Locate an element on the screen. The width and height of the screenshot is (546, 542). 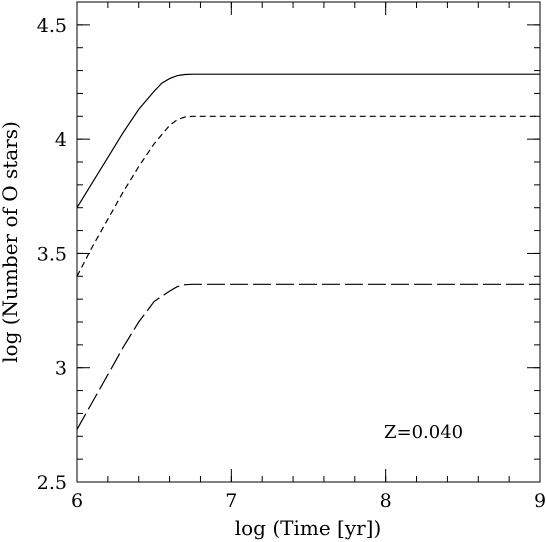
x-tick-labels: 6 7 8 9 is located at coordinates (308, 501).